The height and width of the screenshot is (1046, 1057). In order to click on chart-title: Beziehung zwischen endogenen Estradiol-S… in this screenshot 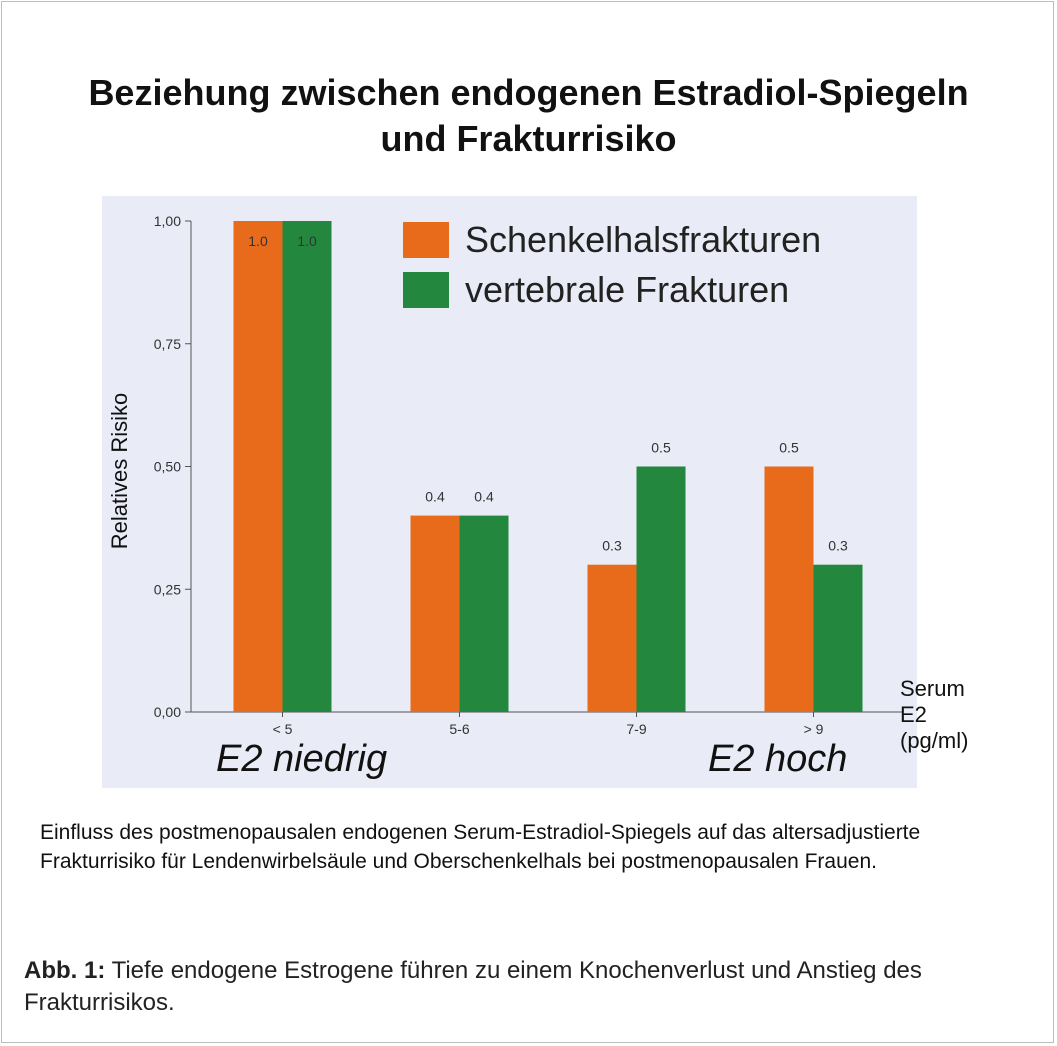, I will do `click(528, 116)`.